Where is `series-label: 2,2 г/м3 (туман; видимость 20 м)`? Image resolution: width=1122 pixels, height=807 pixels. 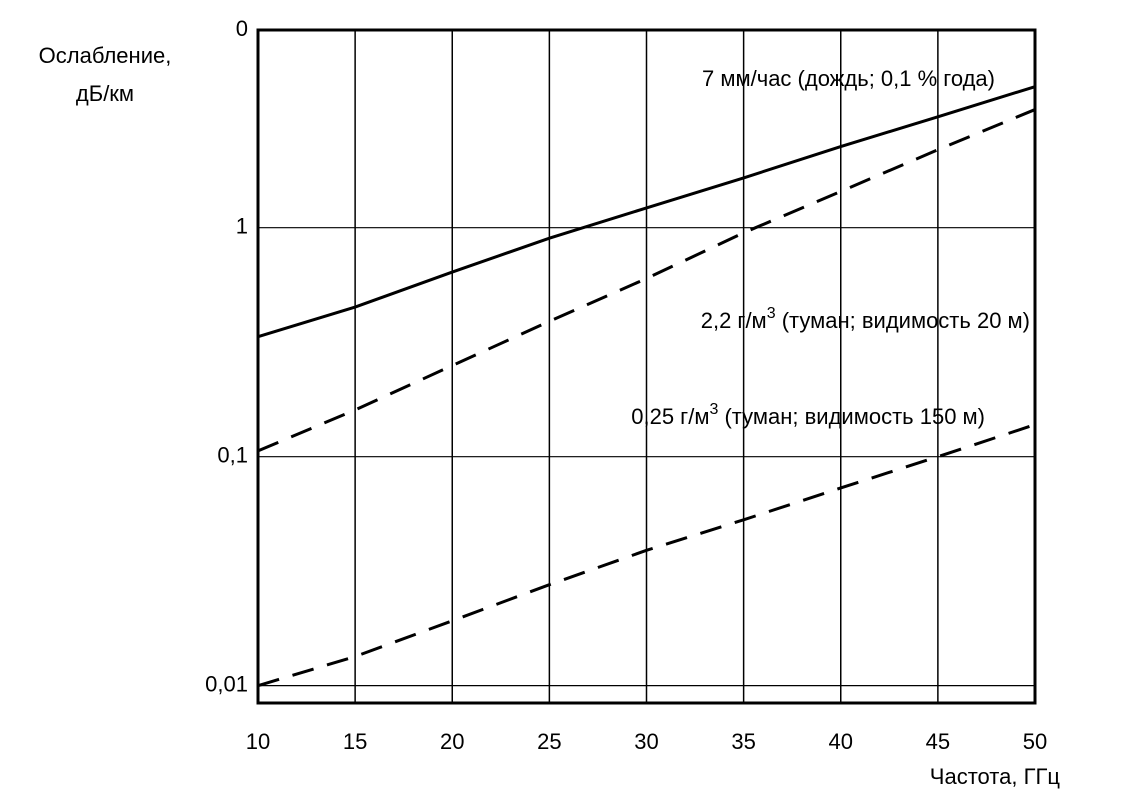 series-label: 2,2 г/м3 (туман; видимость 20 м) is located at coordinates (865, 319).